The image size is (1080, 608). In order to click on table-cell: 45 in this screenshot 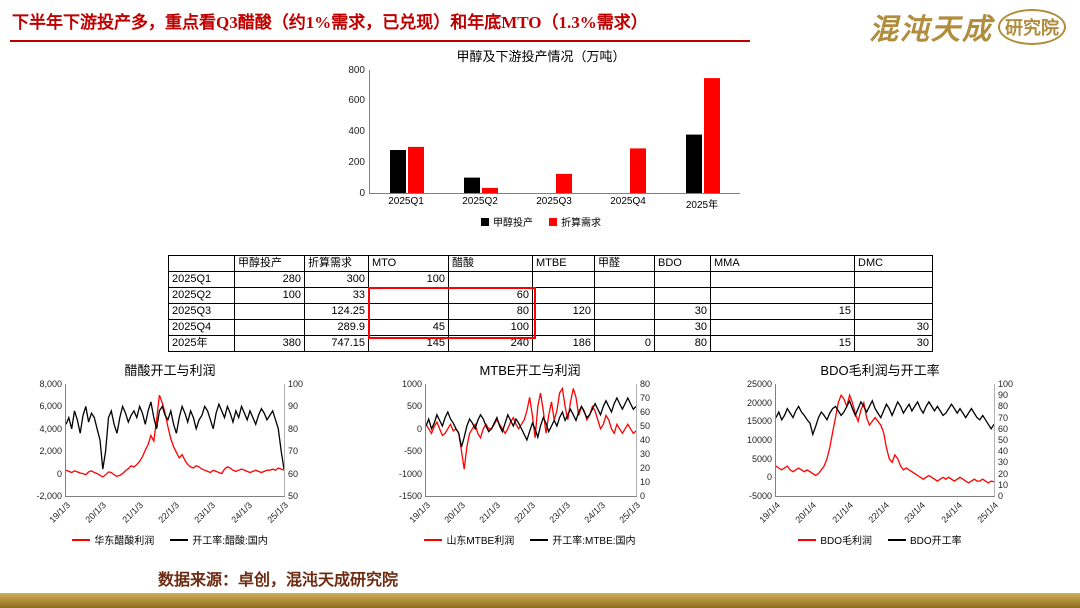, I will do `click(408, 327)`.